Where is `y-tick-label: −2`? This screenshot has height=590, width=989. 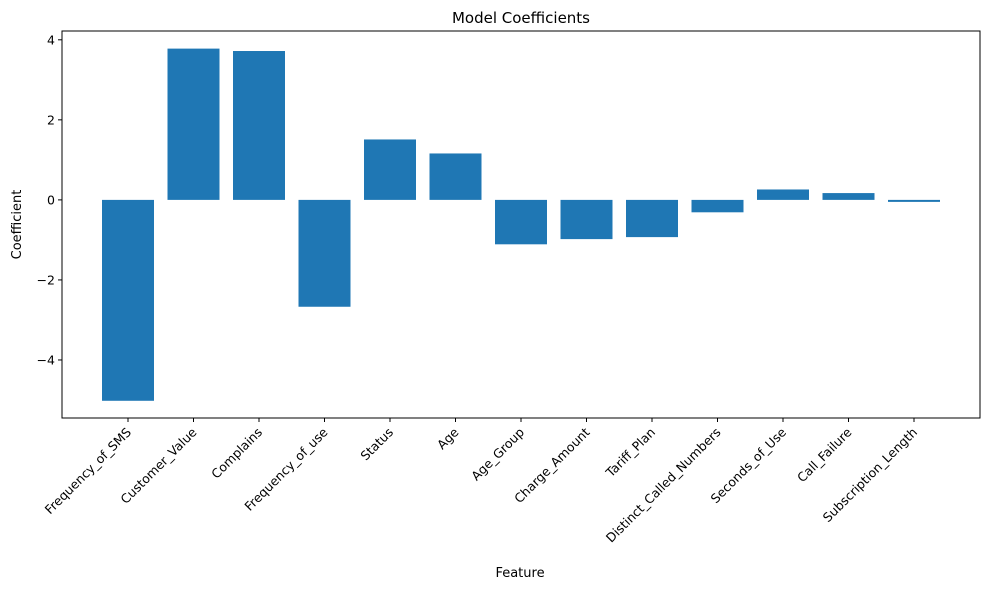 y-tick-label: −2 is located at coordinates (46, 279).